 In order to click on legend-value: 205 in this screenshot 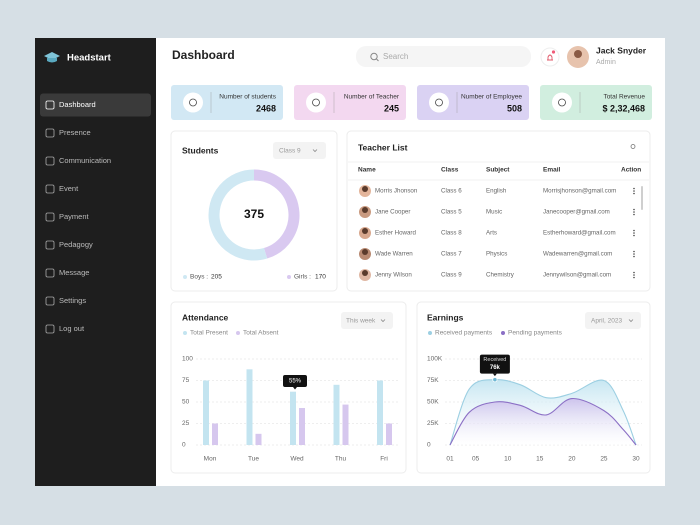, I will do `click(216, 277)`.